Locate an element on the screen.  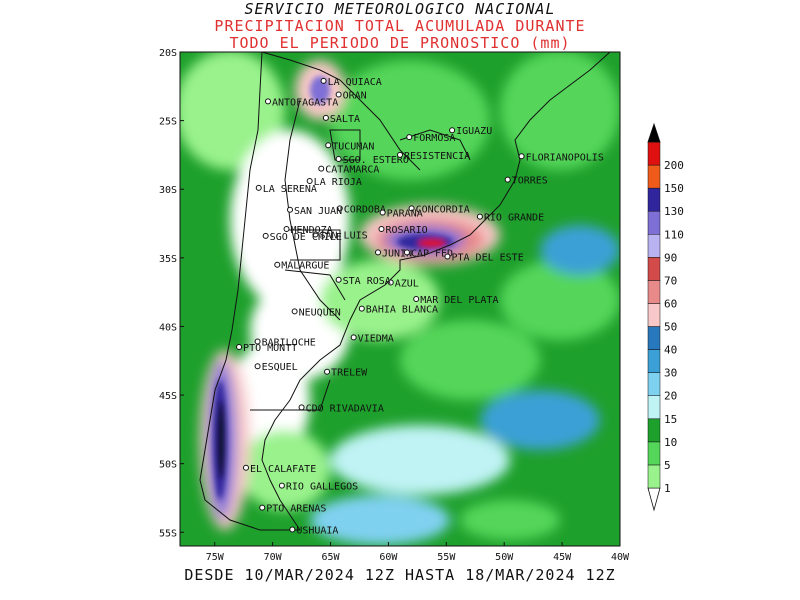
city-label: TORRES is located at coordinates (530, 181).